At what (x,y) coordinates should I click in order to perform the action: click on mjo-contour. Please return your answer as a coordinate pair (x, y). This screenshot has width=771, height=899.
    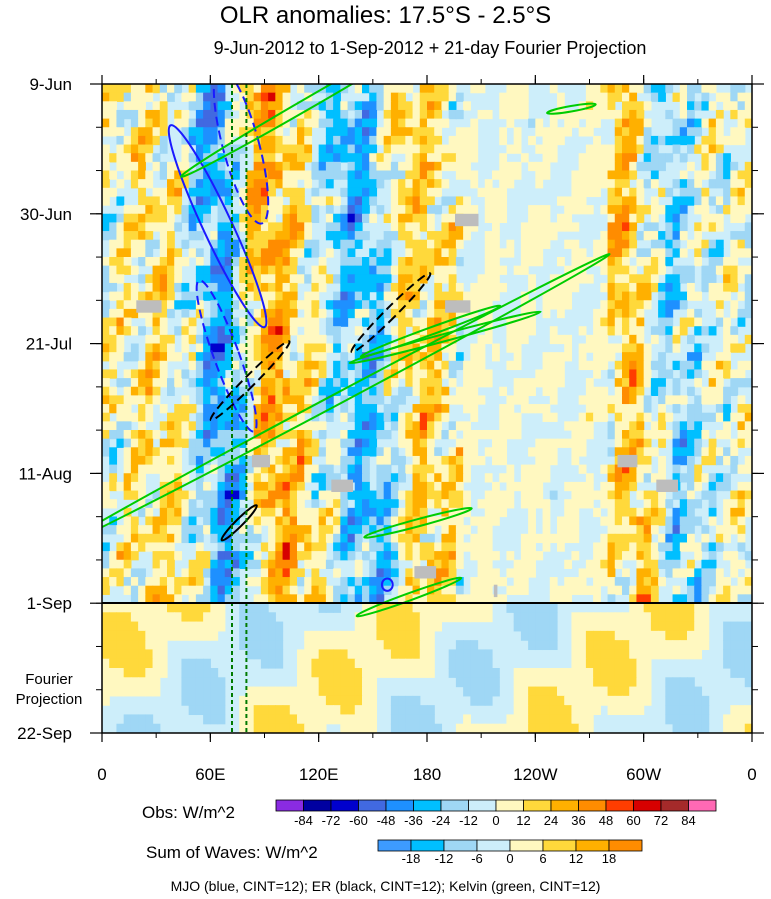
    Looking at the image, I should click on (241, 154).